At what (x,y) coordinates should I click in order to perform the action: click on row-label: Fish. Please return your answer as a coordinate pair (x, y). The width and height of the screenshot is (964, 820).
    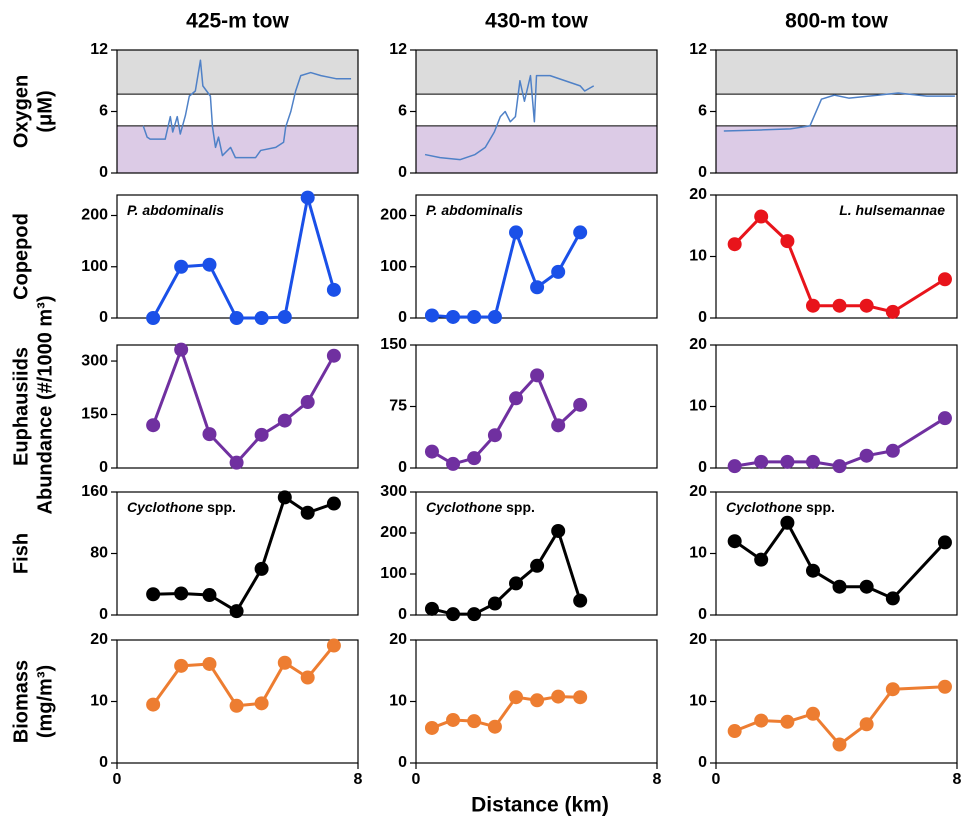
    Looking at the image, I should click on (21, 553).